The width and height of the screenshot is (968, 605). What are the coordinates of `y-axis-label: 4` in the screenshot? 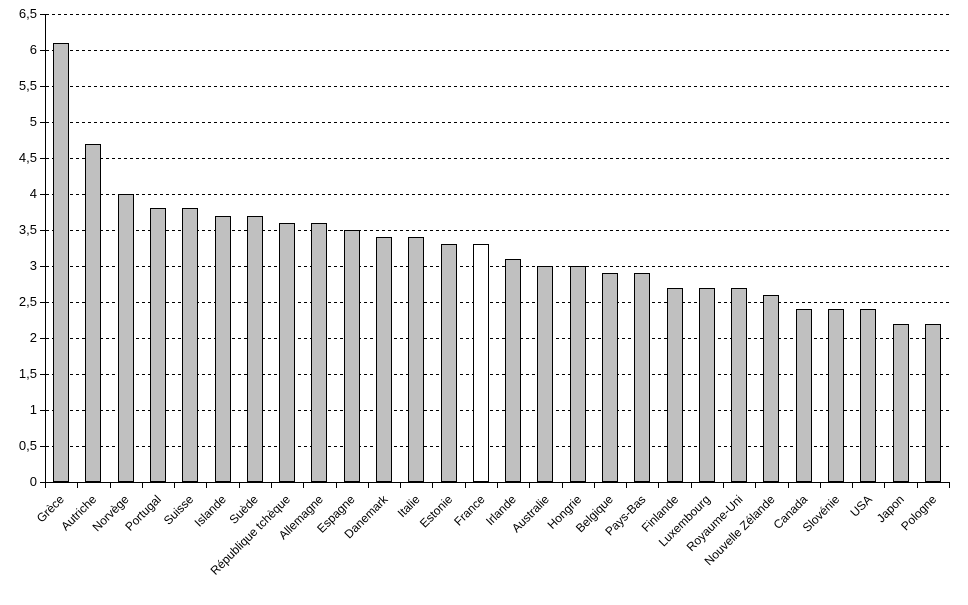 It's located at (33, 193).